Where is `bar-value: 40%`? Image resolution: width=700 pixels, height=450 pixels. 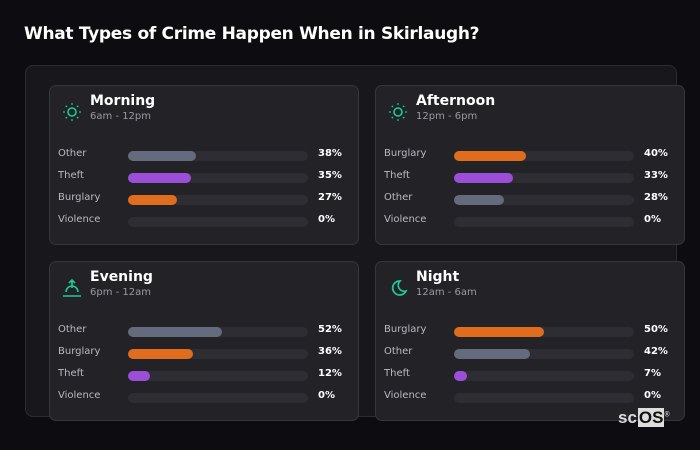 bar-value: 40% is located at coordinates (656, 153).